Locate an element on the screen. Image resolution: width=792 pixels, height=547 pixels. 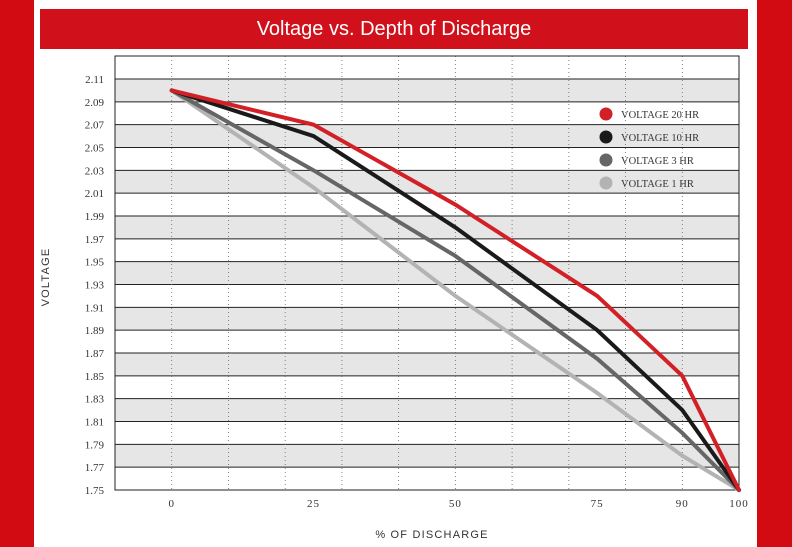
y-tick-label: 1.93 is located at coordinates (95, 286).